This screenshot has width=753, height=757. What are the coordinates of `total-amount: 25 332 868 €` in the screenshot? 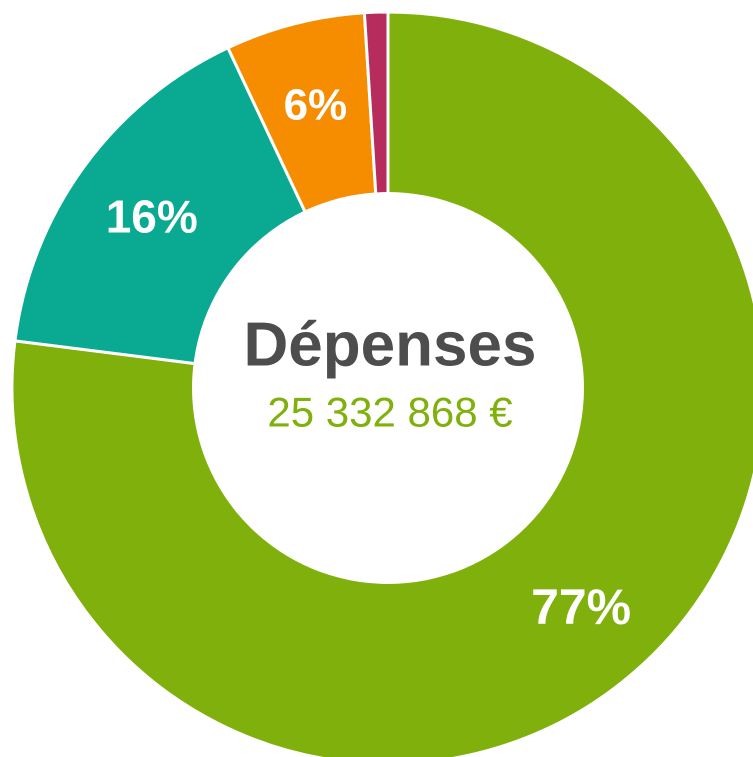 It's located at (389, 412).